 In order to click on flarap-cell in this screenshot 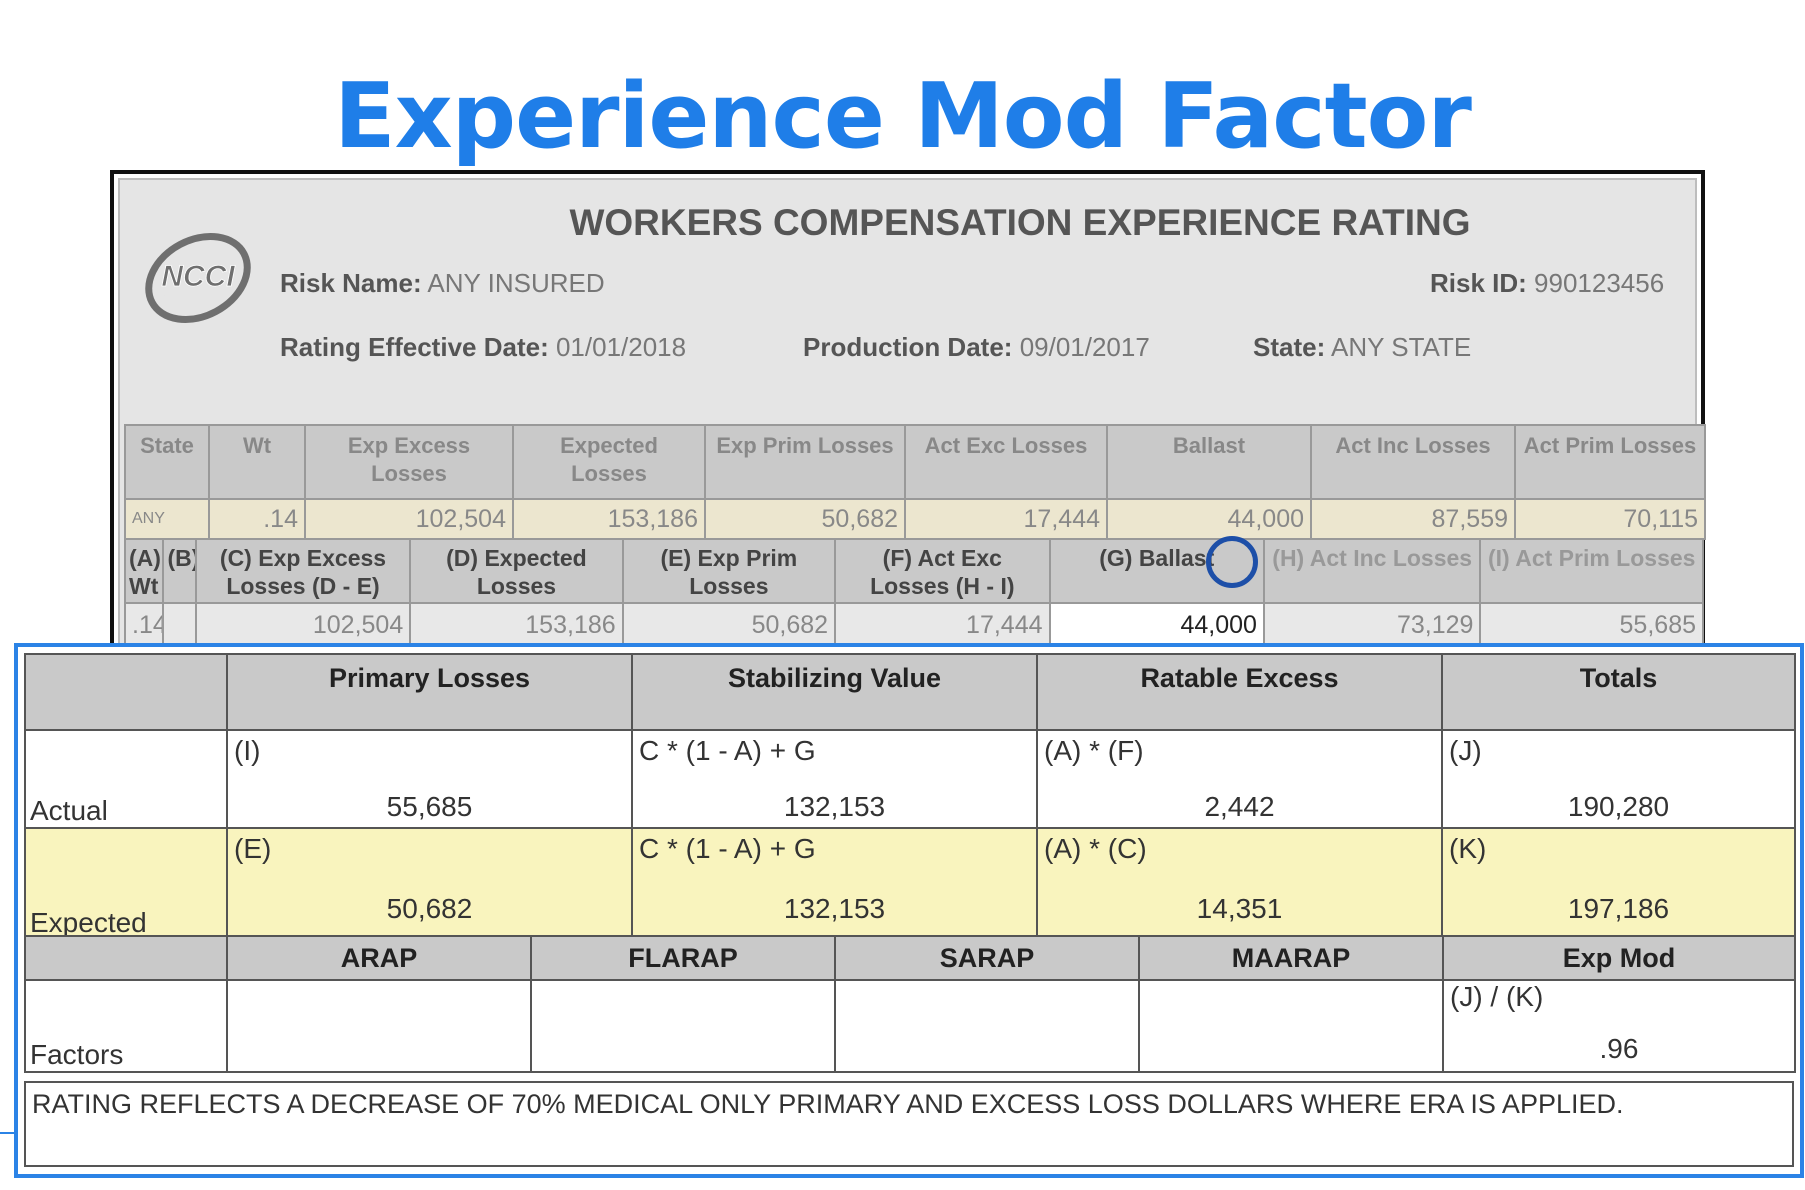, I will do `click(683, 1026)`.